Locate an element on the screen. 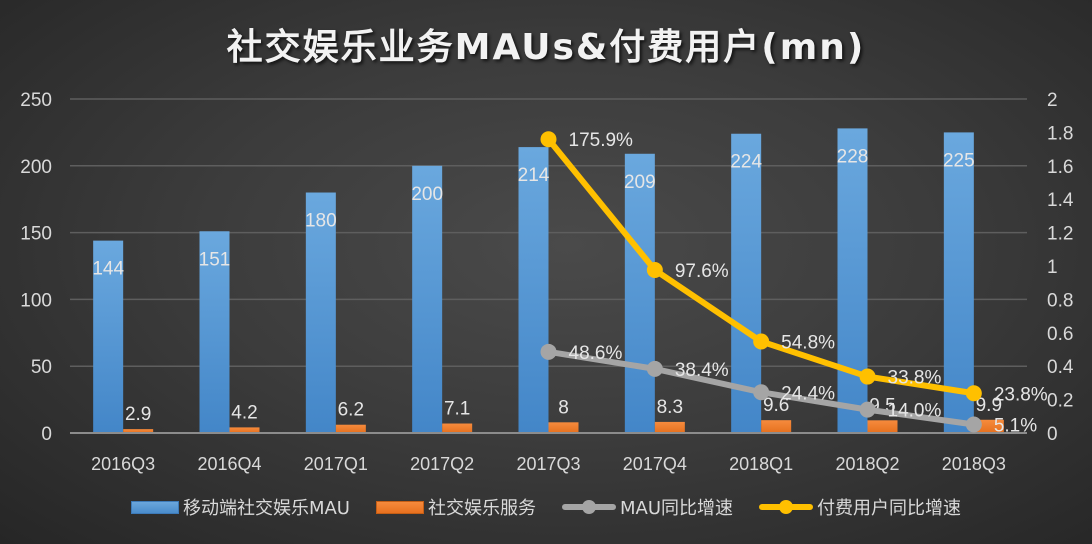  line-data-label: 97.6% is located at coordinates (702, 271).